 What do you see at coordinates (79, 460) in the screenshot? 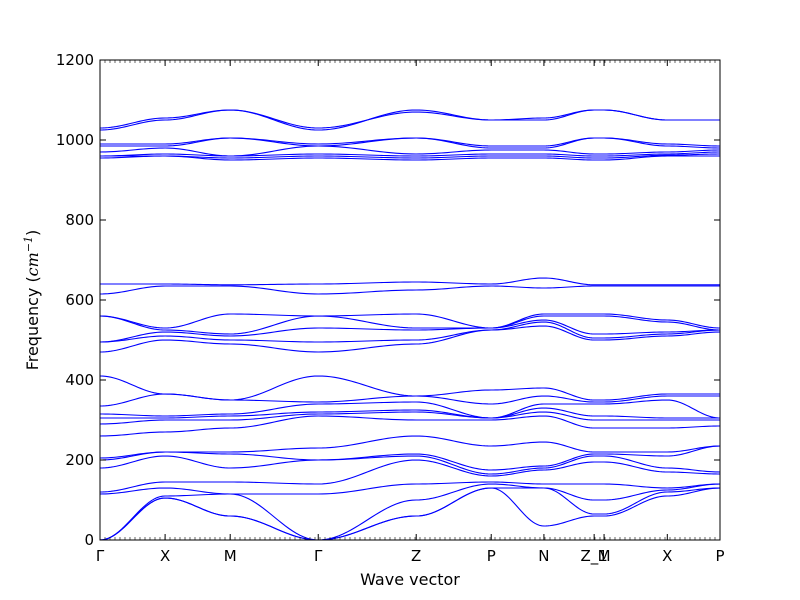
I see `y-tick-label: 200` at bounding box center [79, 460].